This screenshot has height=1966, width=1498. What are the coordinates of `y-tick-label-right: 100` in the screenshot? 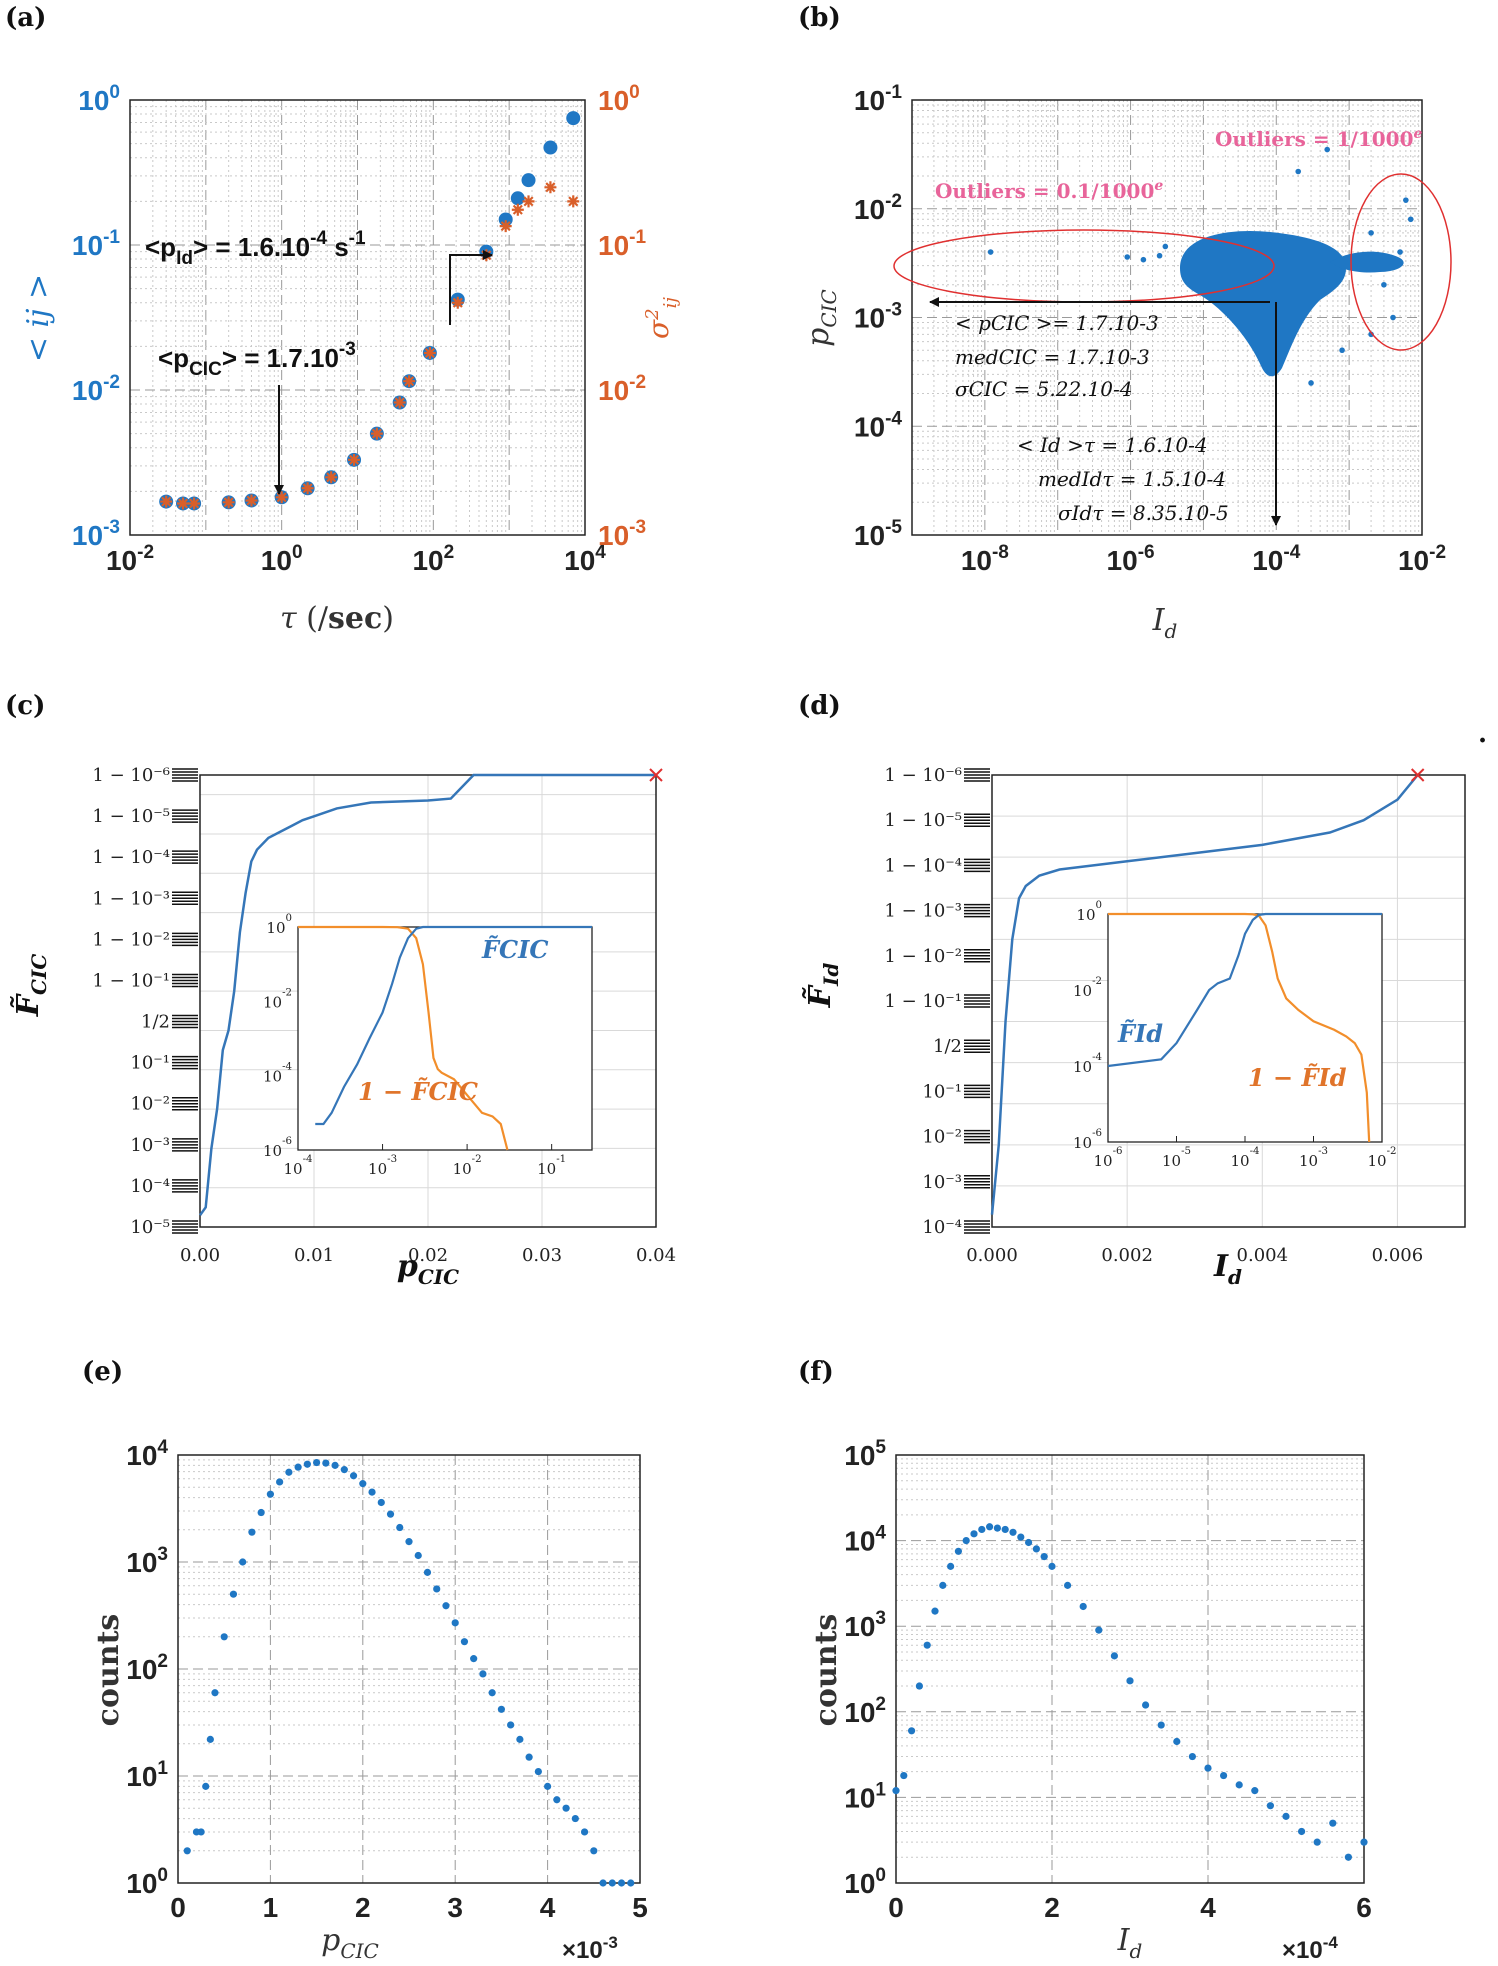 It's located at (619, 99).